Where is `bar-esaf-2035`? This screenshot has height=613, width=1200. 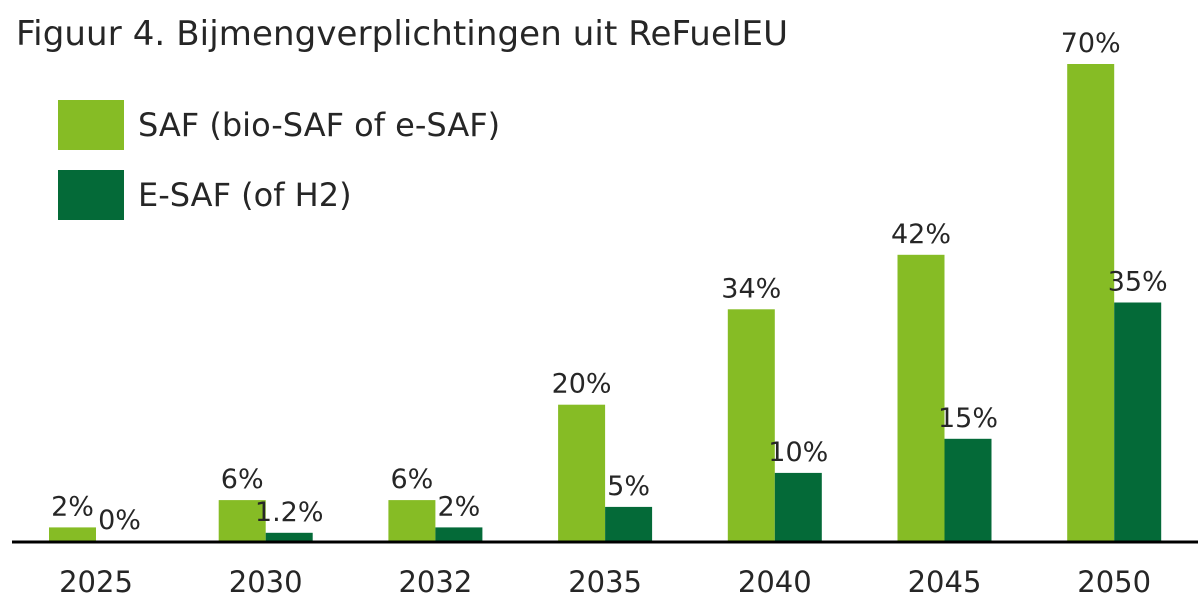 bar-esaf-2035 is located at coordinates (629, 523).